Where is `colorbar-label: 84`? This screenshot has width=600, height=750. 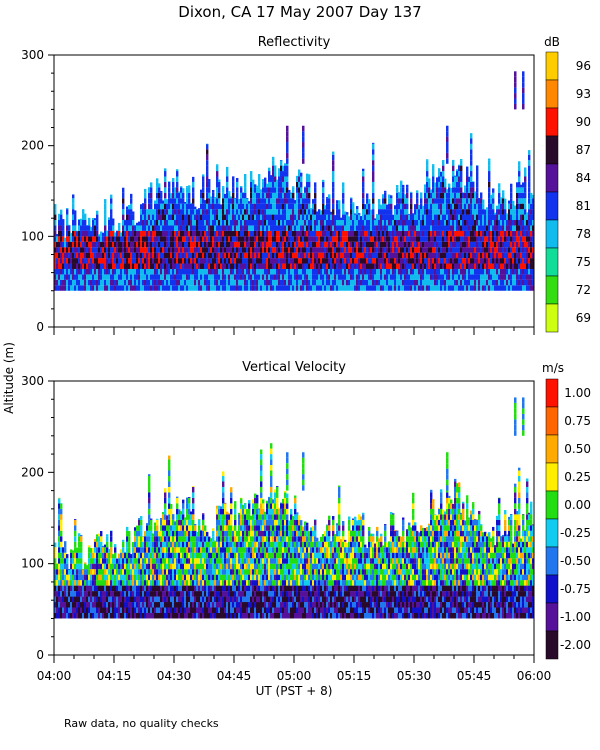
colorbar-label: 84 is located at coordinates (583, 178).